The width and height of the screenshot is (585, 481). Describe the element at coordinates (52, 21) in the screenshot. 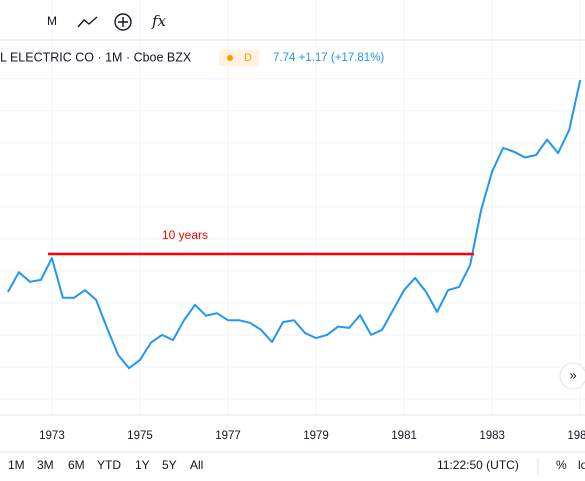

I see `interval-button: M` at that location.